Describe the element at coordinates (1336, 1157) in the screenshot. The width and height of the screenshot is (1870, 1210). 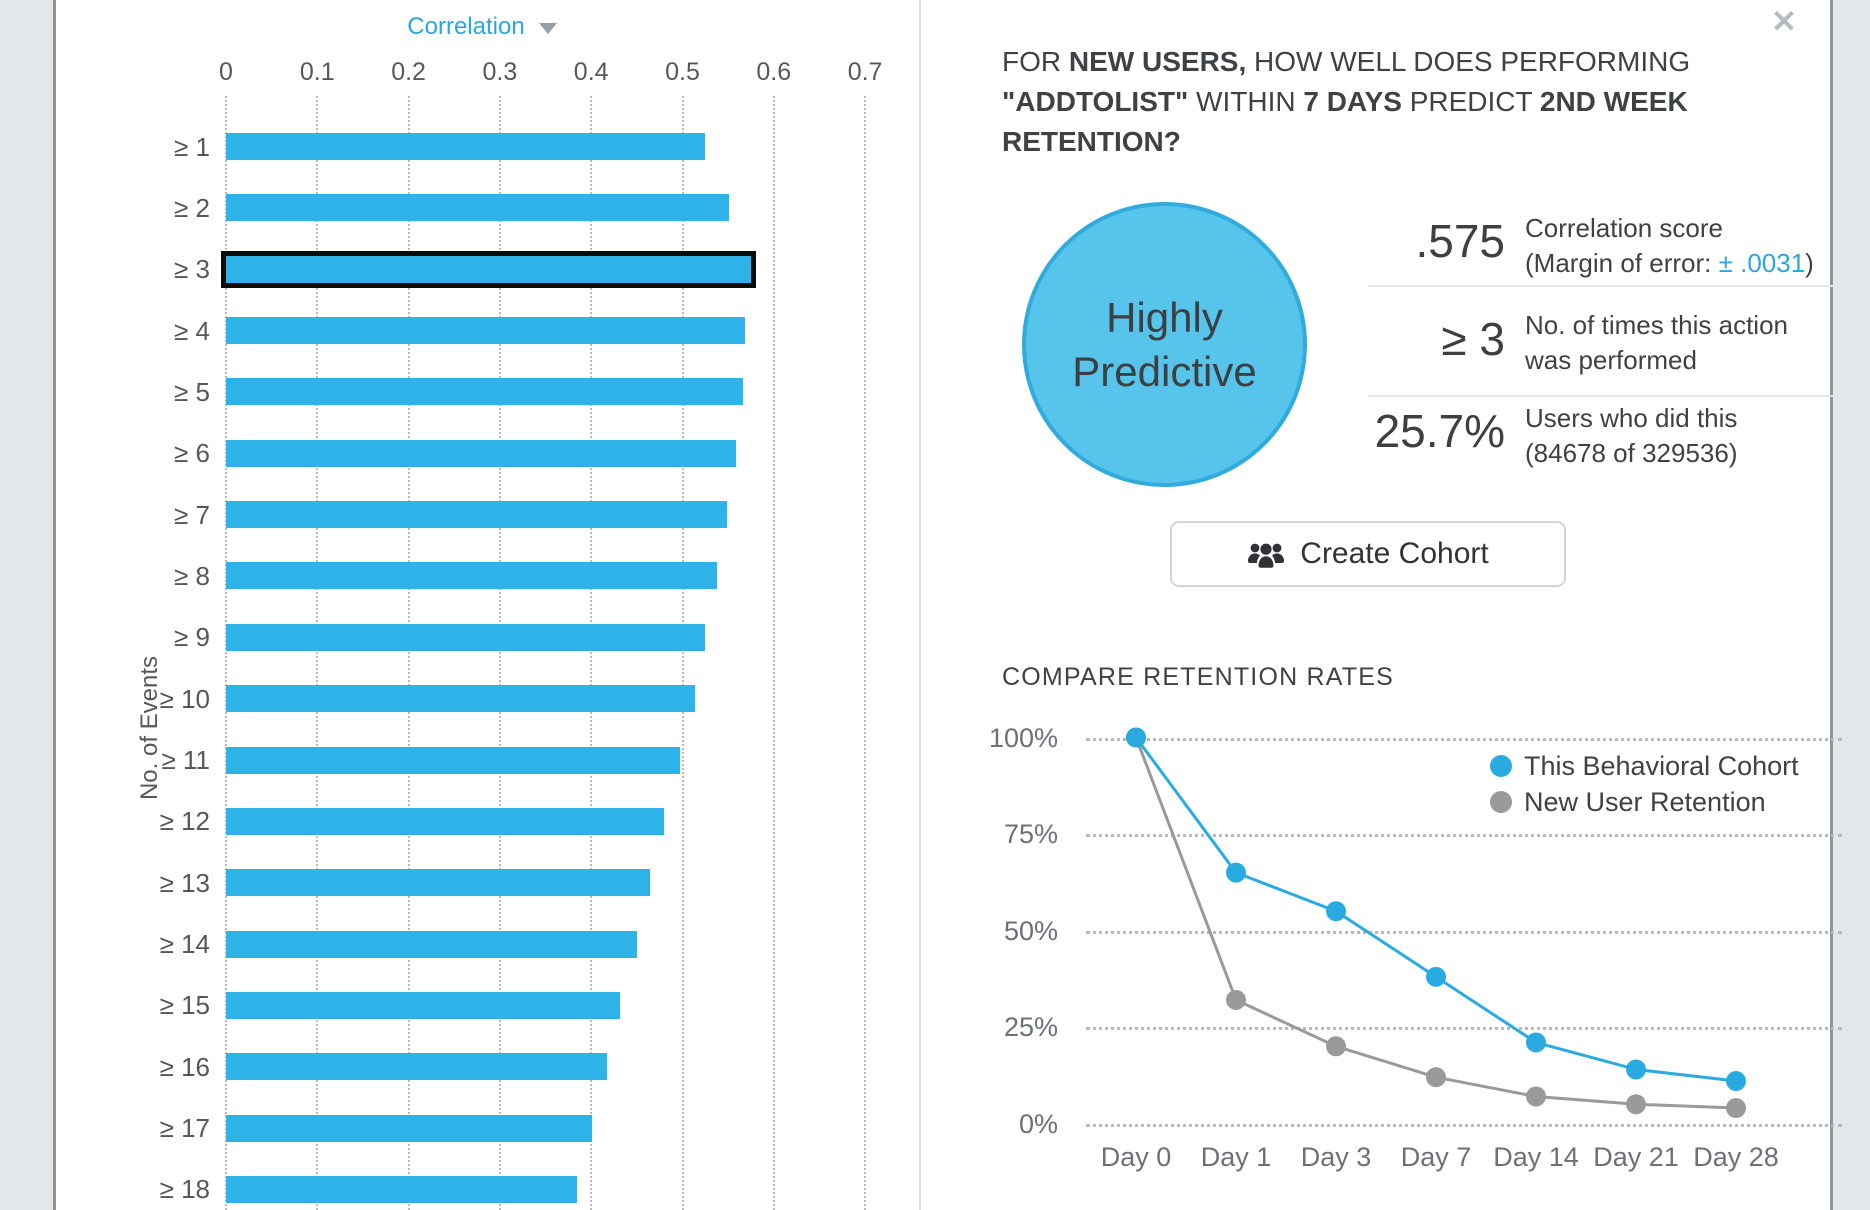
I see `x-tick-label: Day 3` at that location.